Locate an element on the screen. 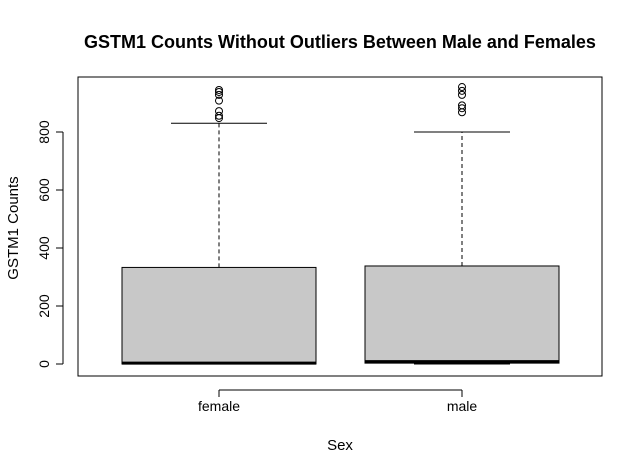  x-tick-label: male is located at coordinates (462, 406).